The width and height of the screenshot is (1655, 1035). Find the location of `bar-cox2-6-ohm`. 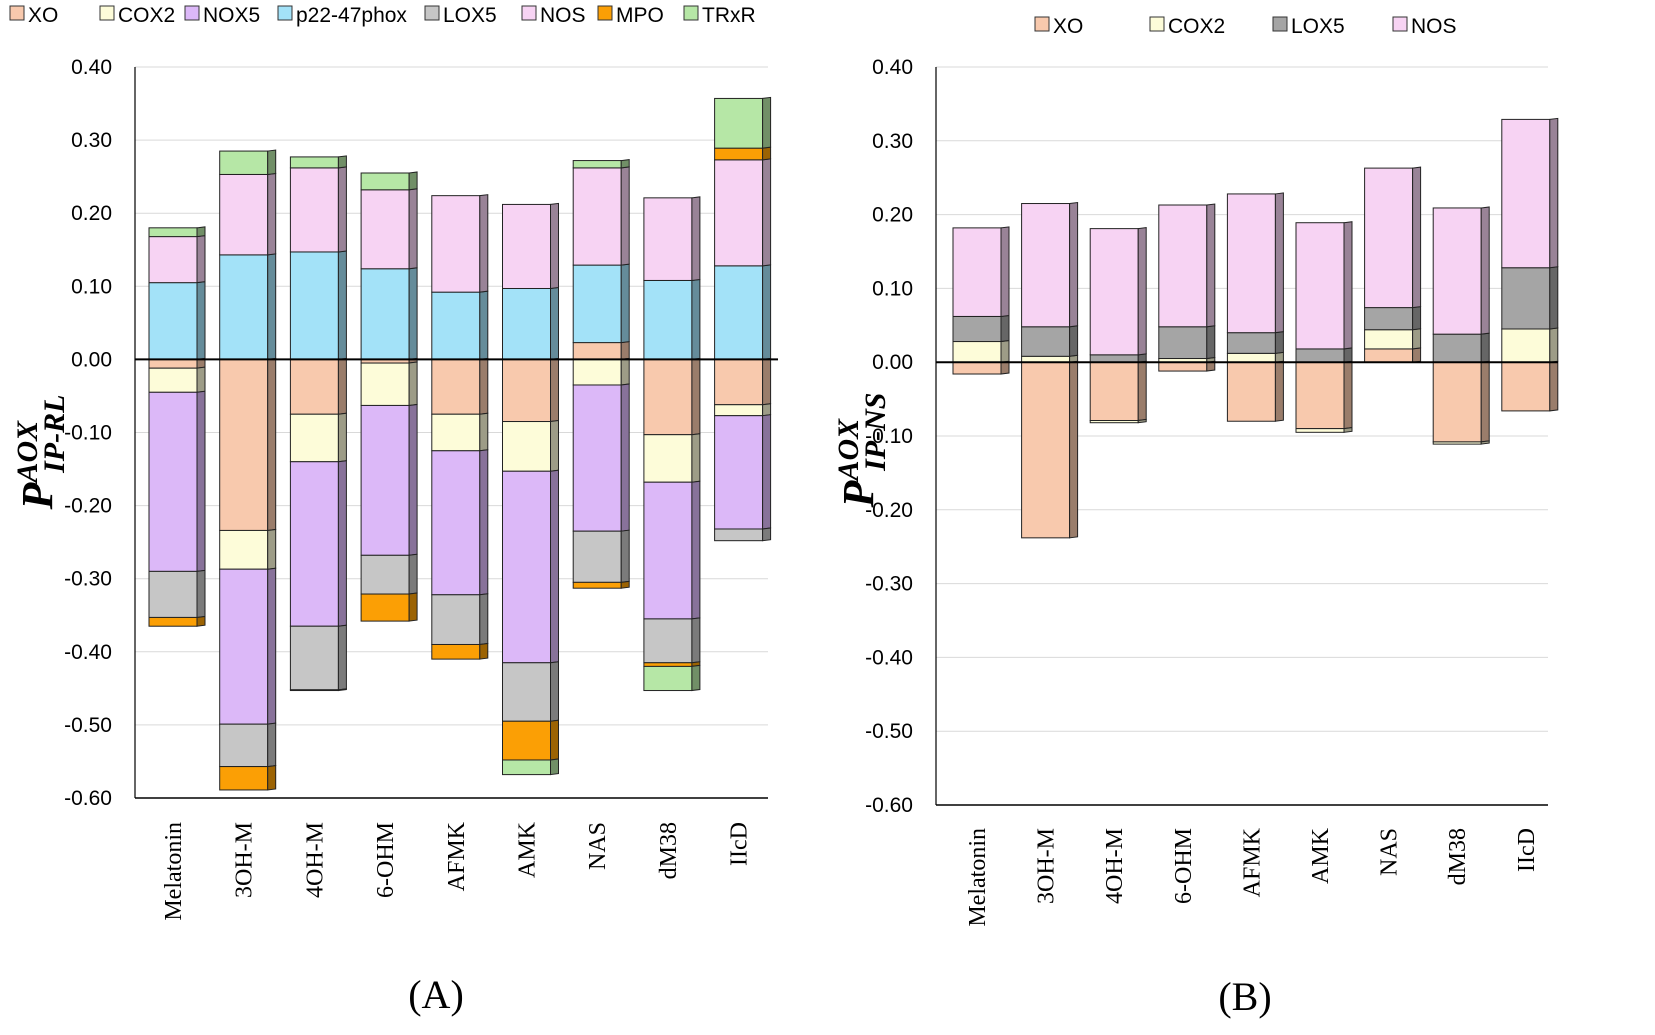

bar-cox2-6-ohm is located at coordinates (389, 384).